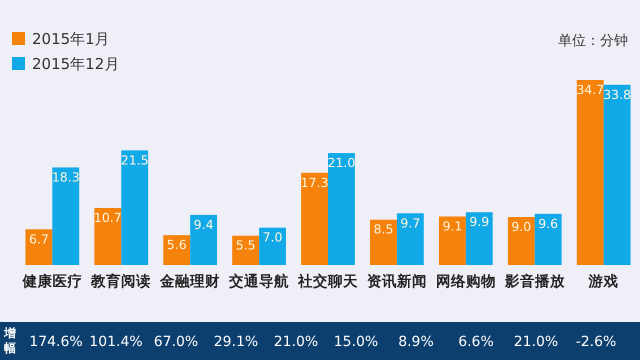 The image size is (640, 360). What do you see at coordinates (121, 281) in the screenshot?
I see `x-tick-label: 教育阅读` at bounding box center [121, 281].